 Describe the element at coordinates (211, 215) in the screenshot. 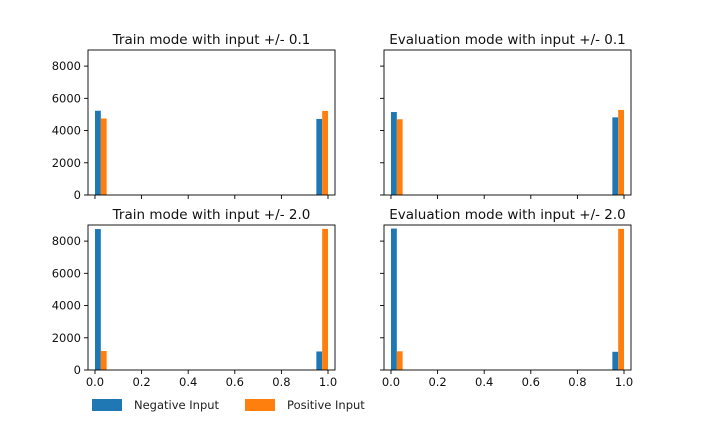

I see `subplot-title: Train mode with input +/- 2.0` at that location.